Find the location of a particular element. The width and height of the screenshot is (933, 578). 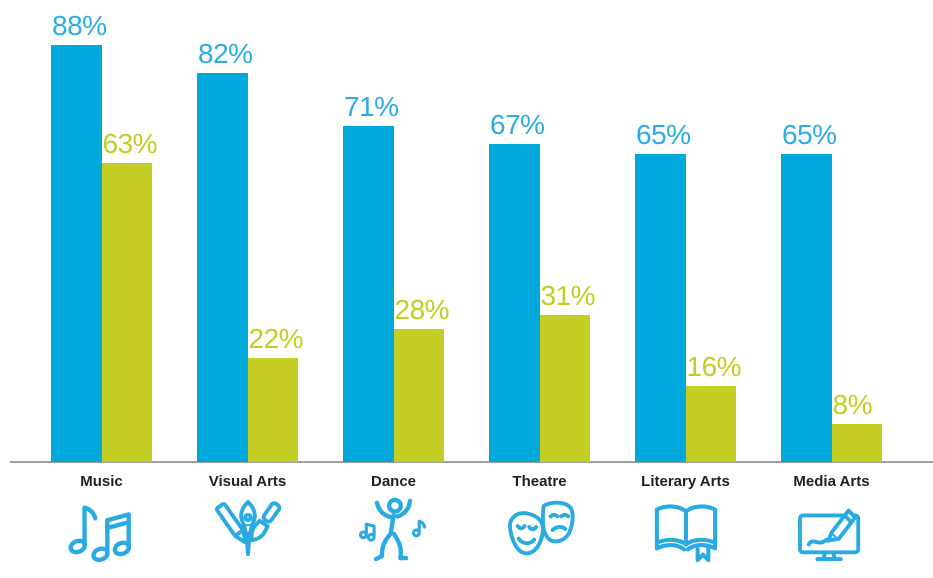

music-notes-icon is located at coordinates (99, 533).